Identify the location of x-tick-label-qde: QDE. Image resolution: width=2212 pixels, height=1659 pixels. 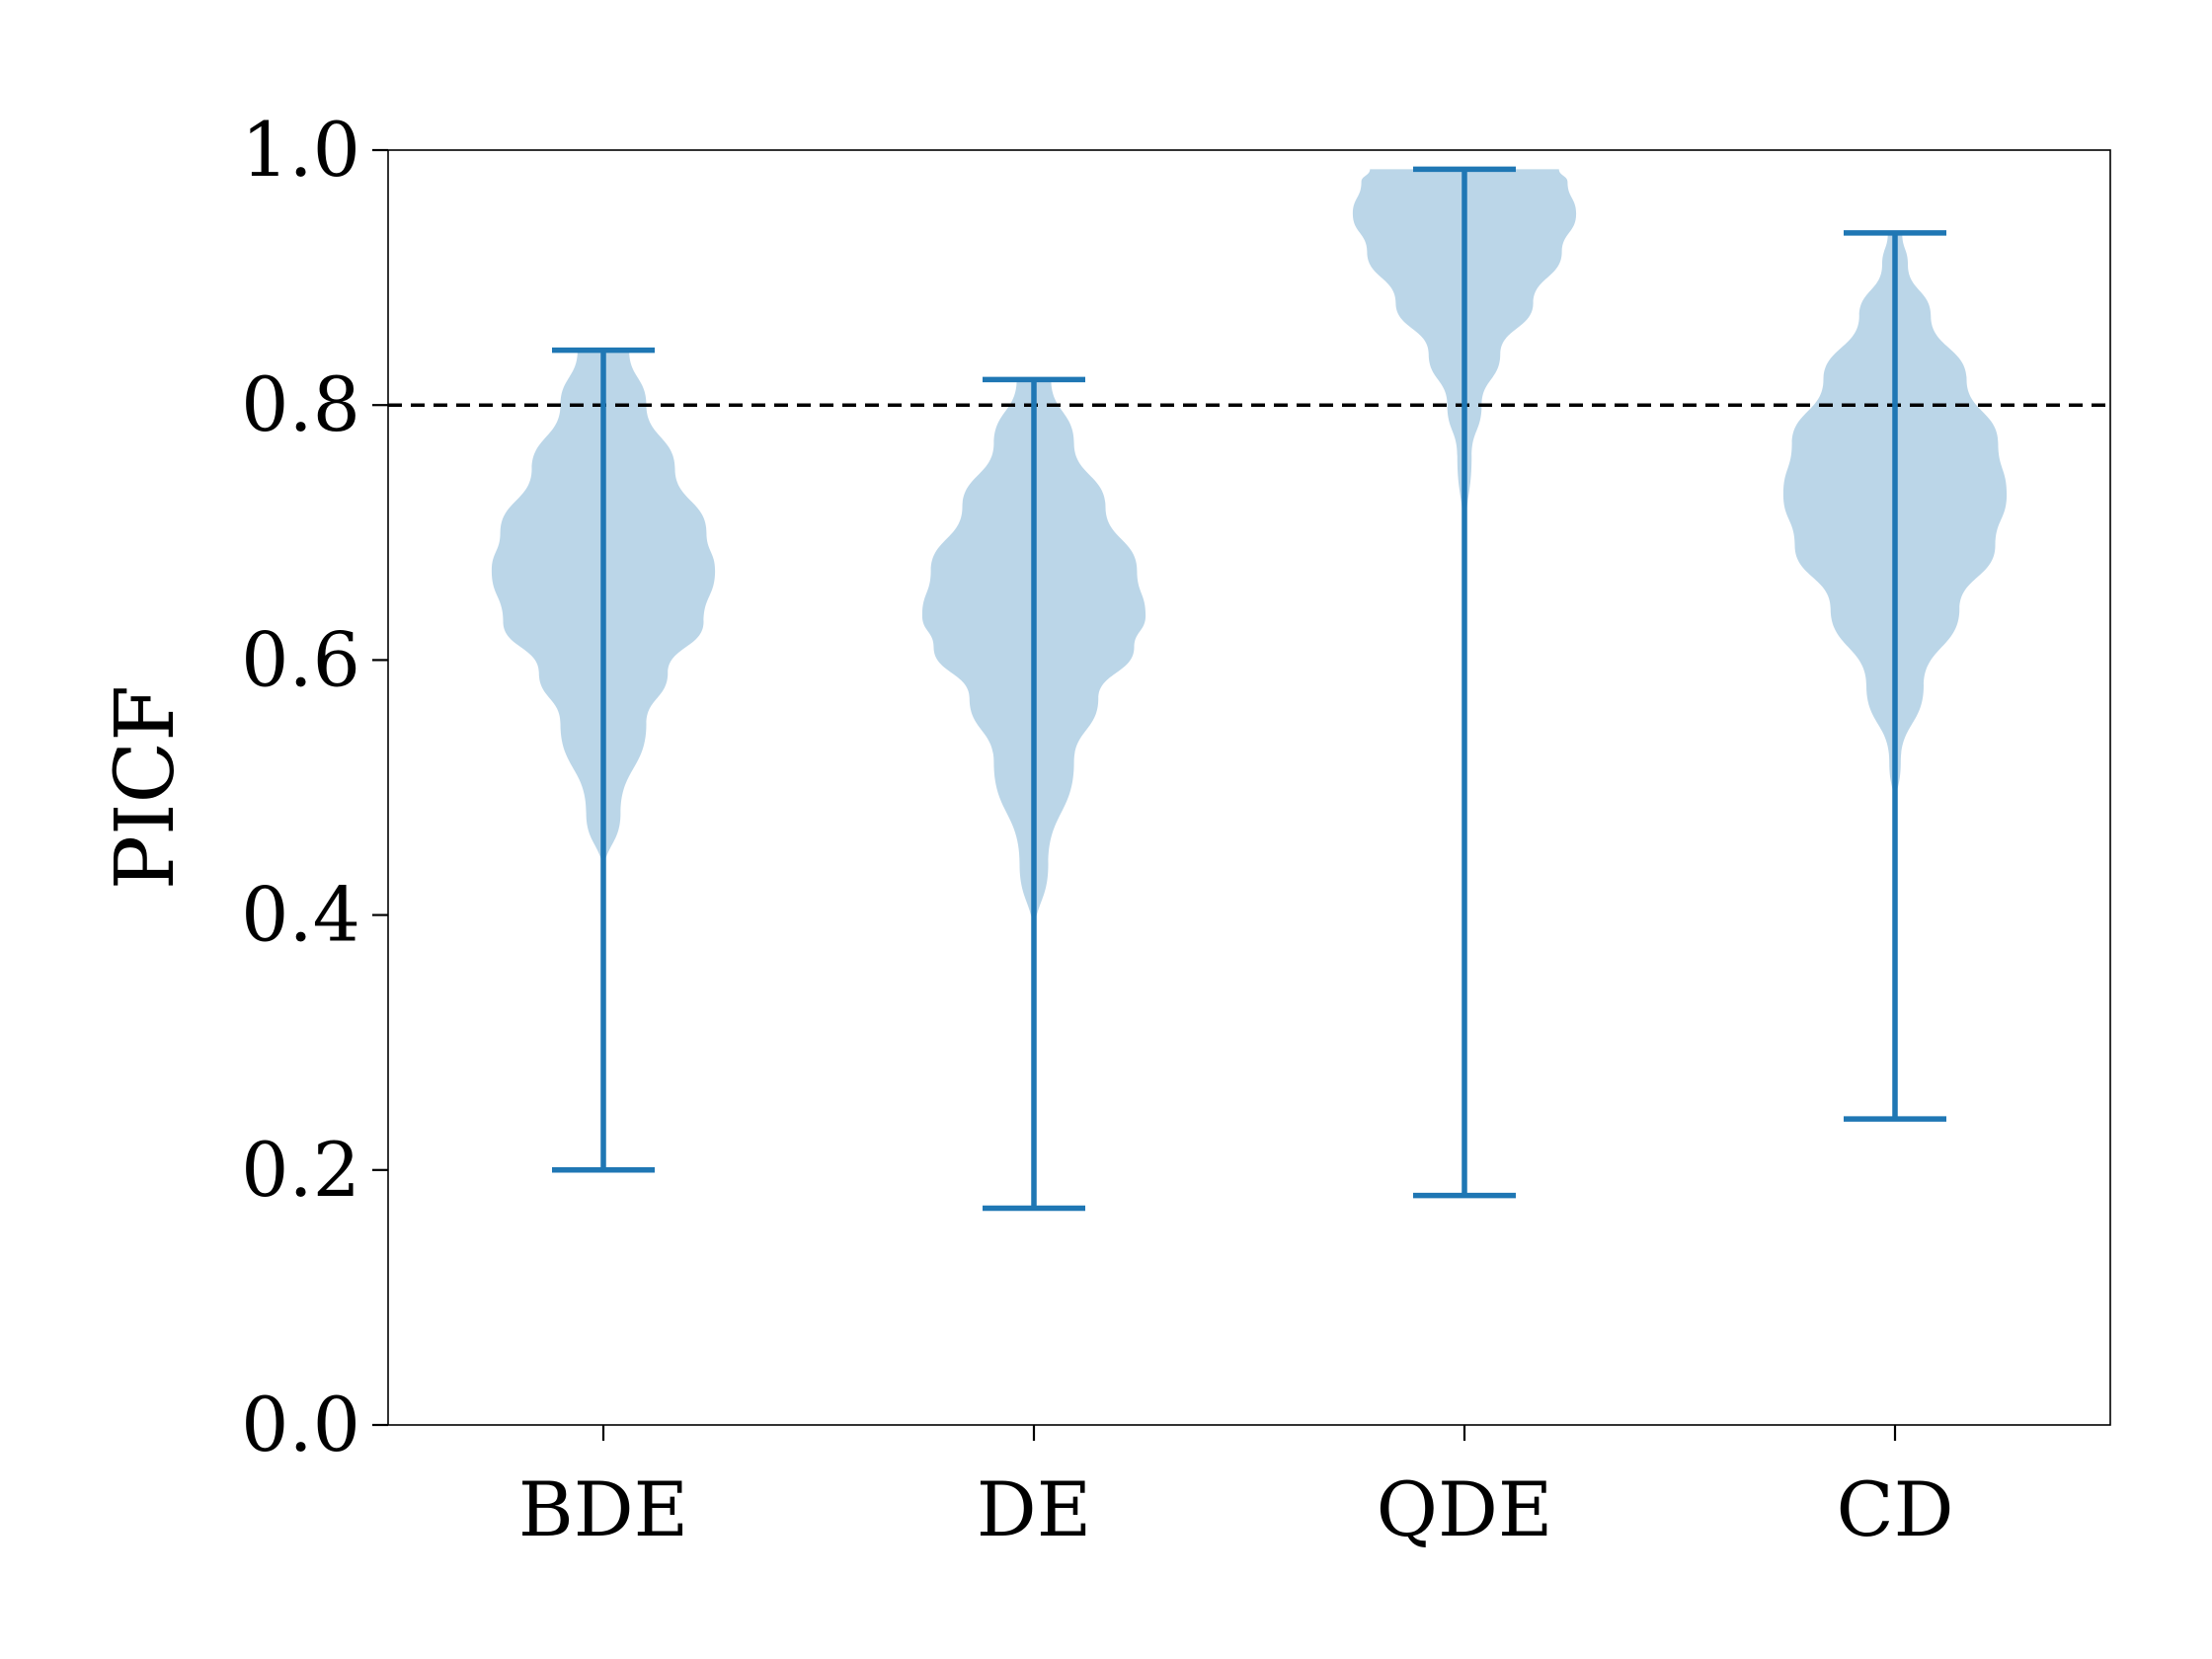
(1465, 1509).